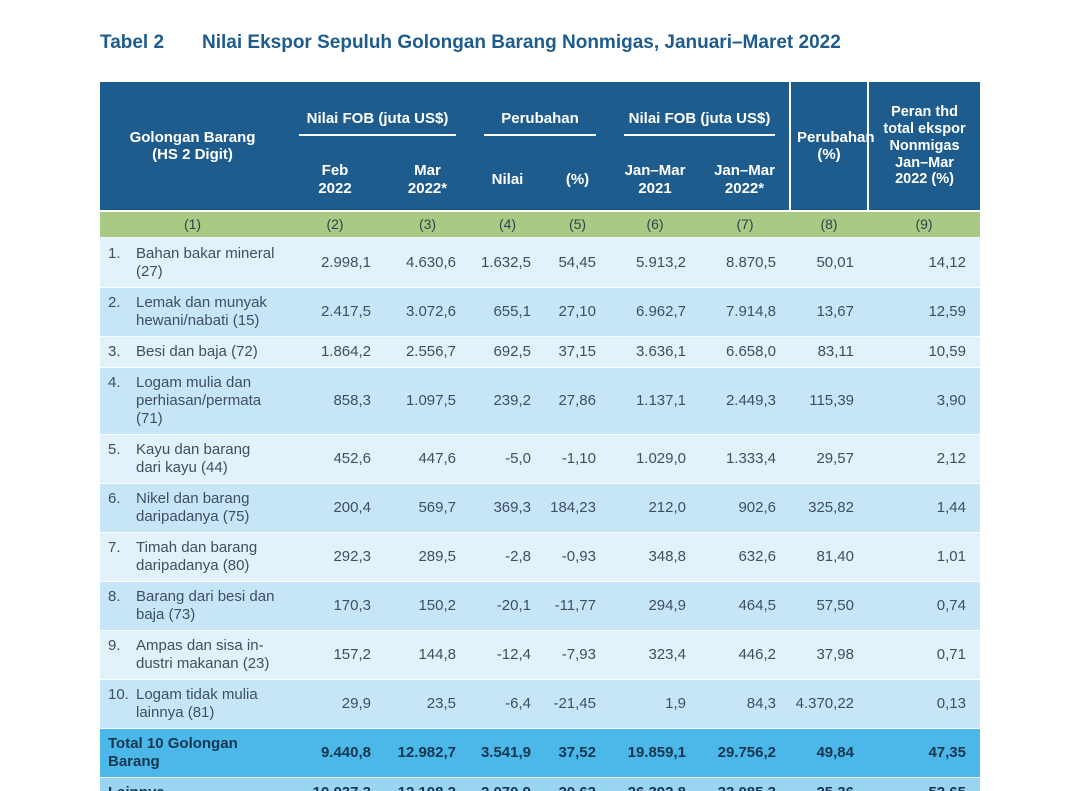 The width and height of the screenshot is (1080, 791). What do you see at coordinates (114, 499) in the screenshot?
I see `row-number: 6.` at bounding box center [114, 499].